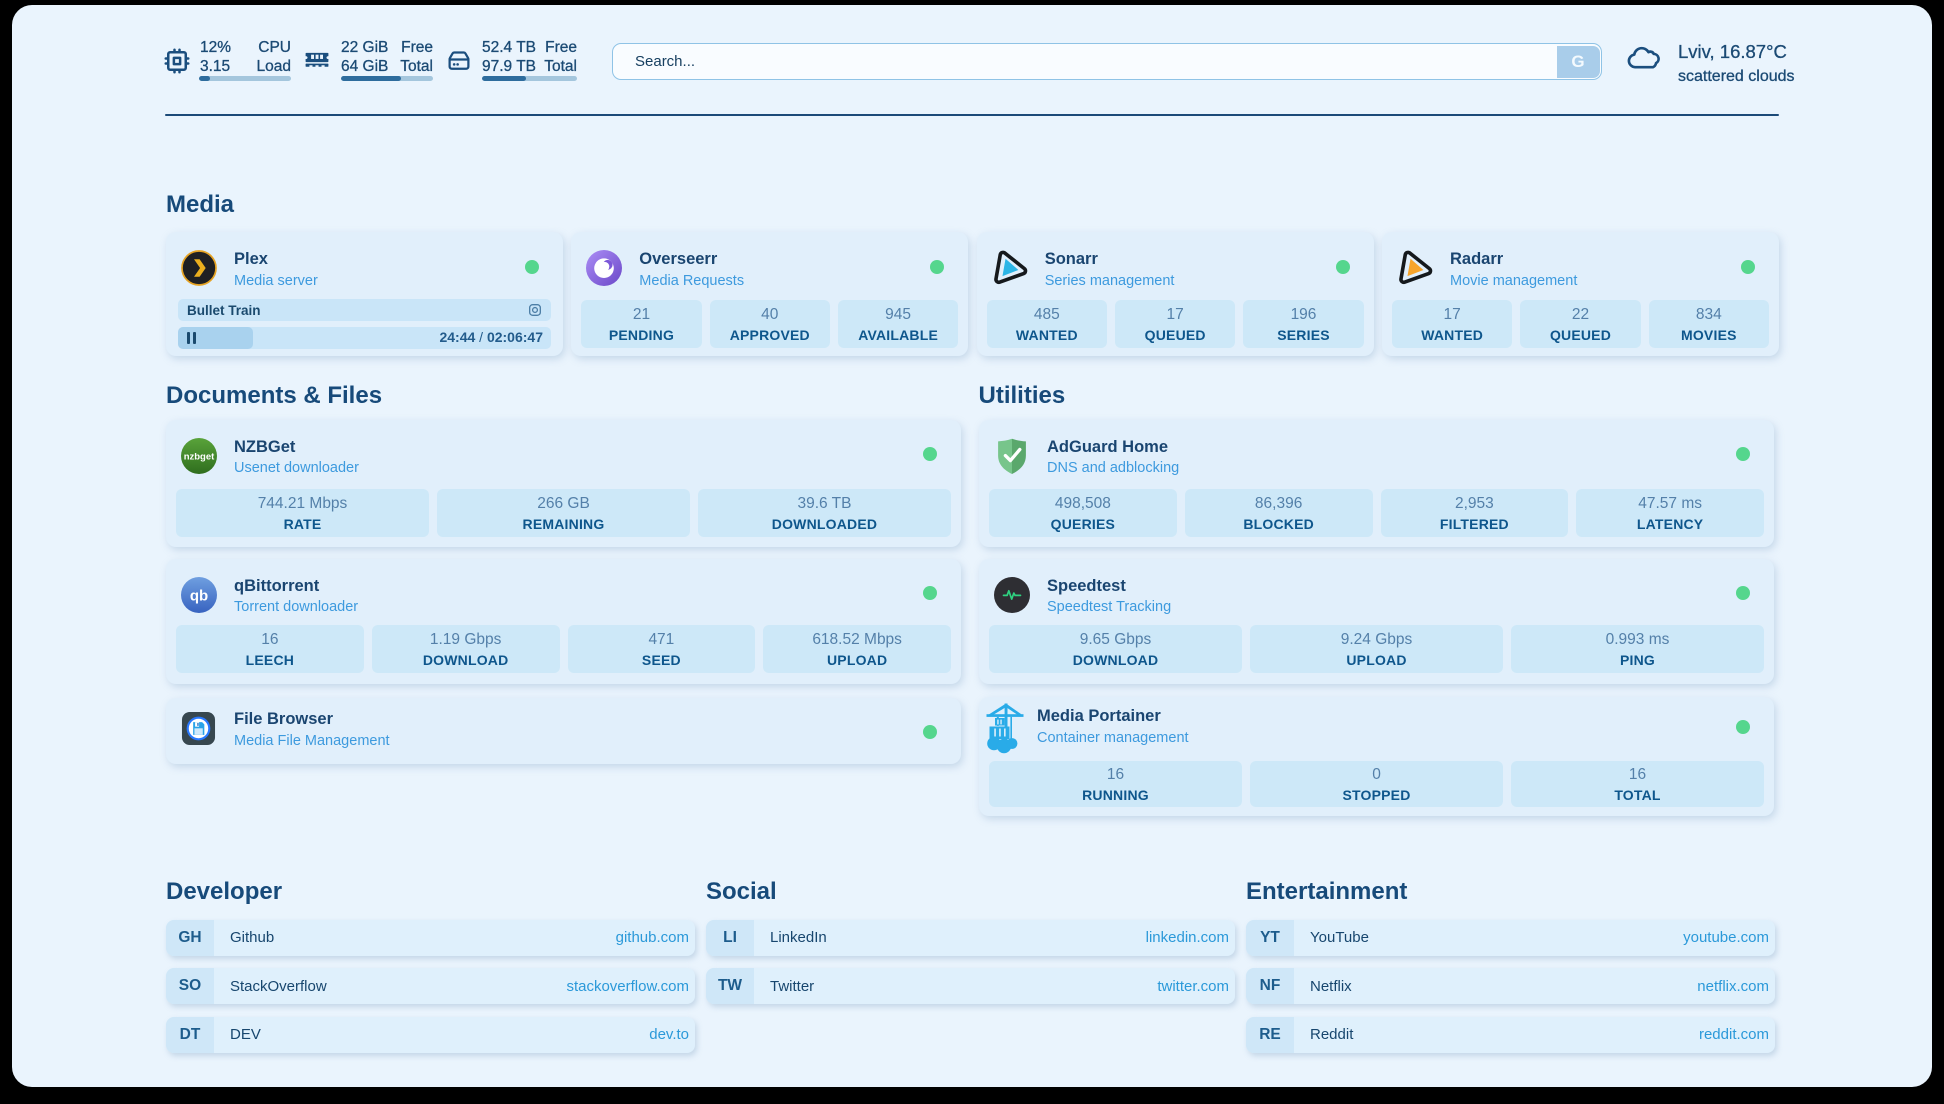  What do you see at coordinates (199, 456) in the screenshot?
I see `svg-text: nzbget` at bounding box center [199, 456].